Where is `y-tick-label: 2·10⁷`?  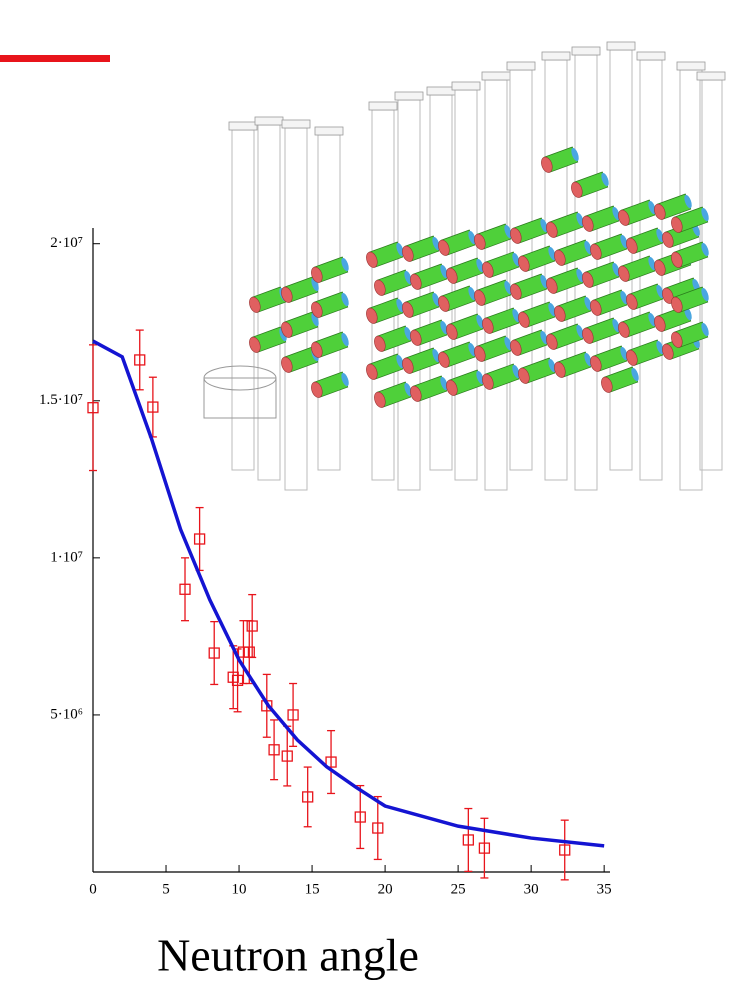
y-tick-label: 2·10⁷ is located at coordinates (66, 243).